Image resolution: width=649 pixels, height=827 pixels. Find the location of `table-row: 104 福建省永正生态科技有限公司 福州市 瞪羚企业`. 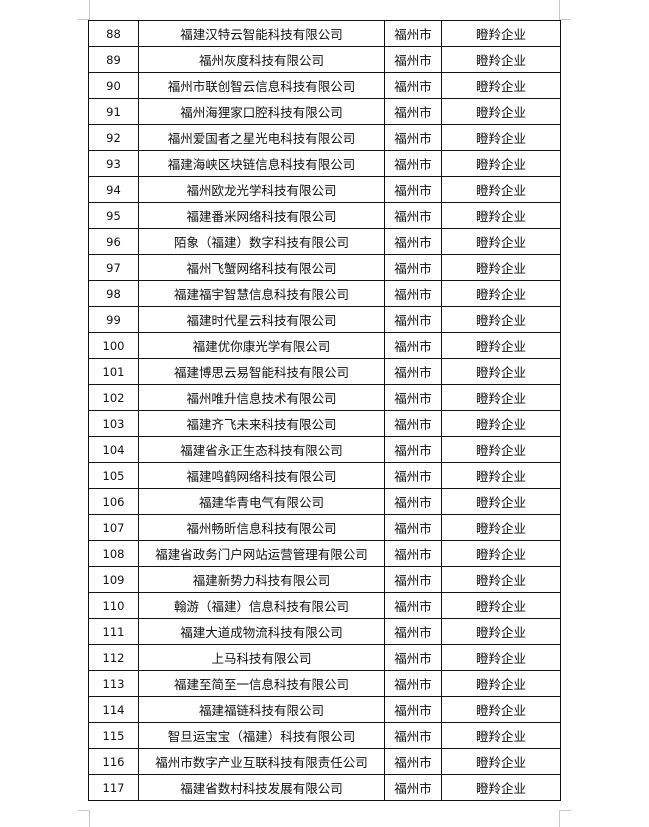

table-row: 104 福建省永正生态科技有限公司 福州市 瞪羚企业 is located at coordinates (324, 449).